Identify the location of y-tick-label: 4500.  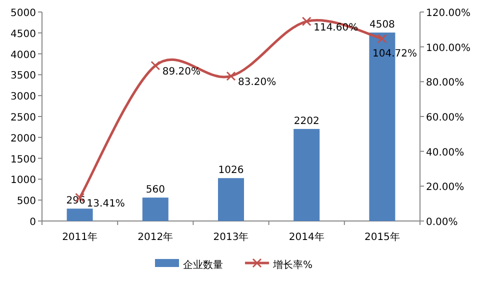
(23, 34).